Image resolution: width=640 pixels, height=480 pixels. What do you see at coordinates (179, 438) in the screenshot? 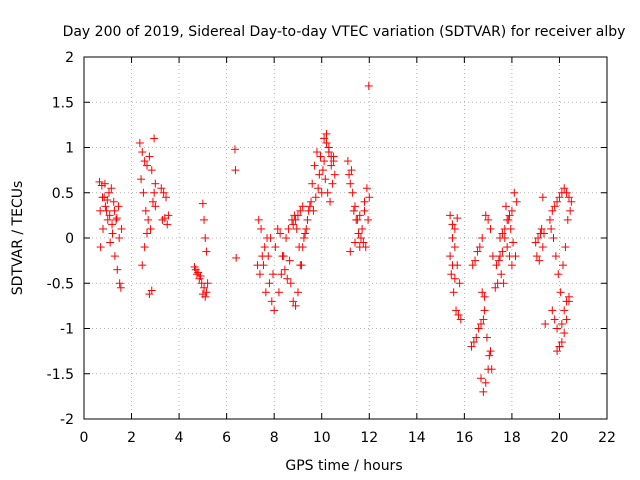
I see `x-tick-label: 4` at bounding box center [179, 438].